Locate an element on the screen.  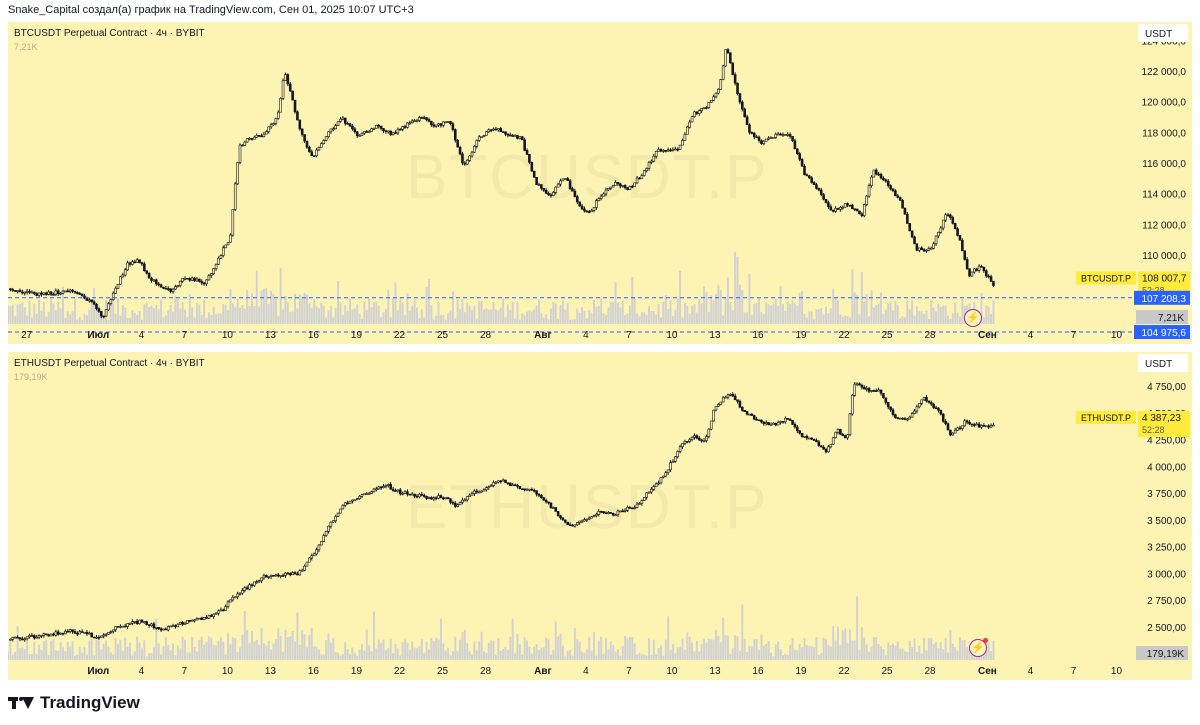
tradingview-logo: TradingView is located at coordinates (74, 703).